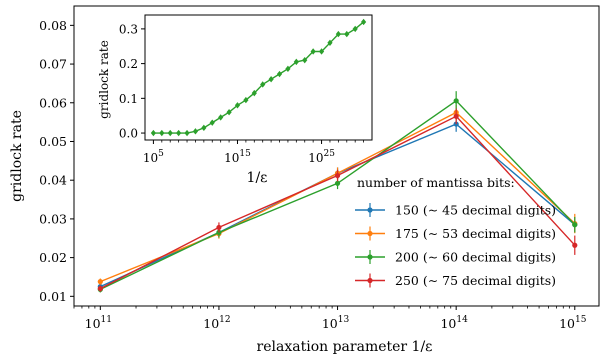 The height and width of the screenshot is (362, 605). Describe the element at coordinates (106, 320) in the screenshot. I see `x-tick-label-exponent: 11` at that location.